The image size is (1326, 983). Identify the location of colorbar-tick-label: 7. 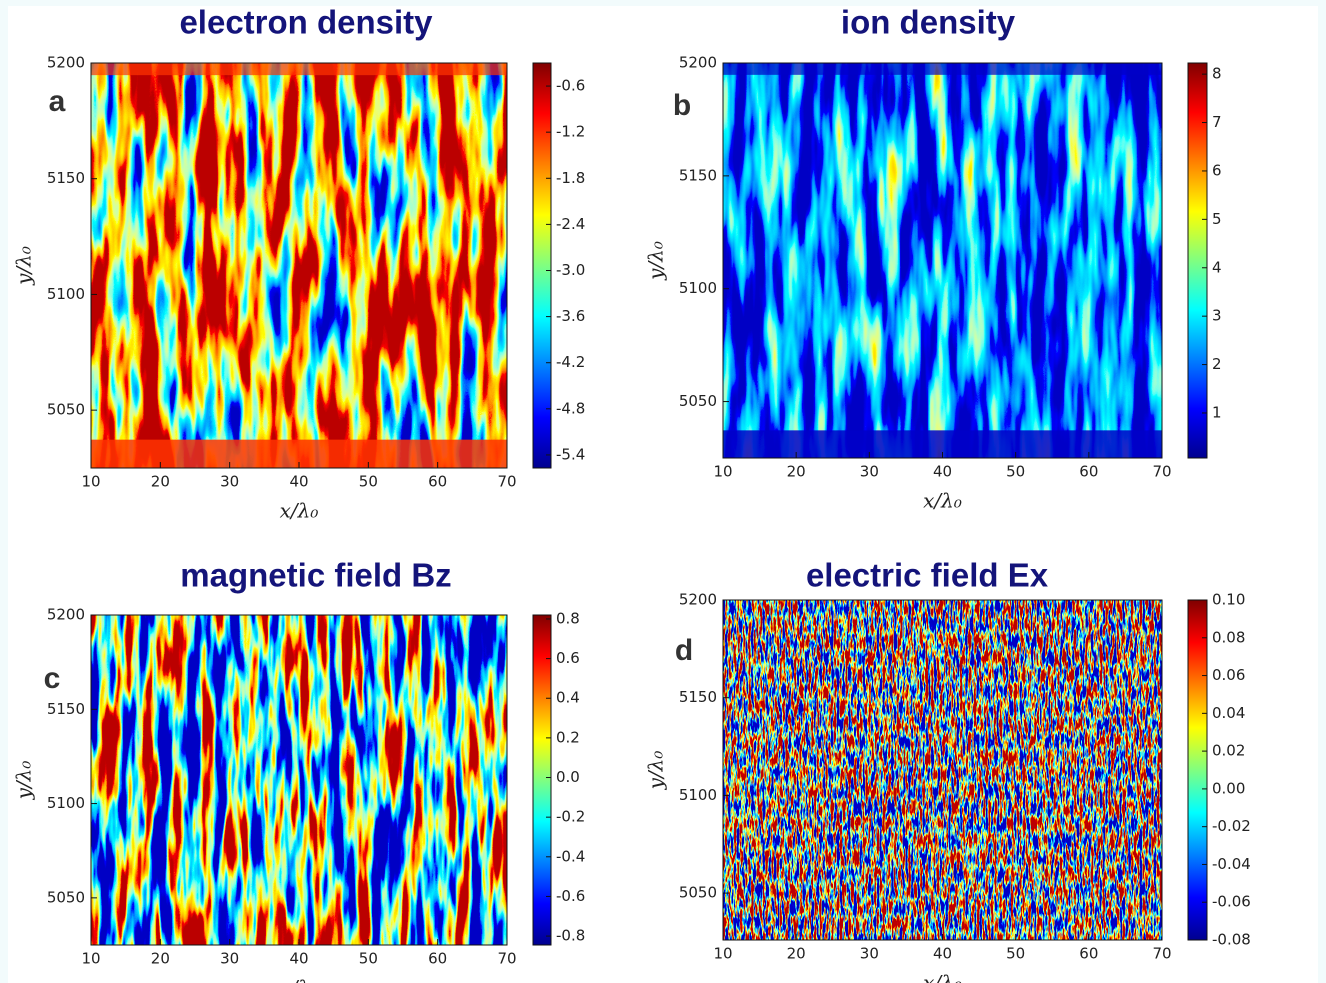
(1217, 122).